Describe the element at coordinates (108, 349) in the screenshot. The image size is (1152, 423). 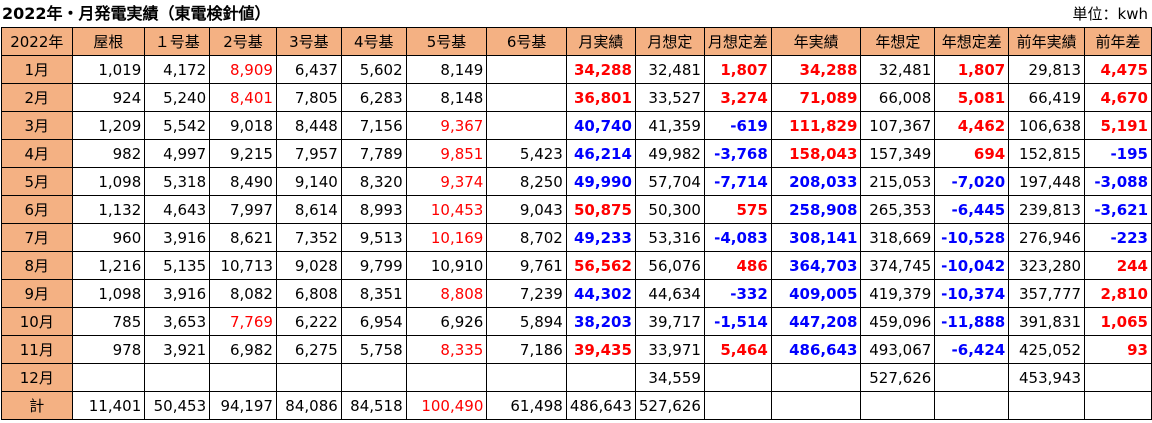
I see `table-cell: 978` at that location.